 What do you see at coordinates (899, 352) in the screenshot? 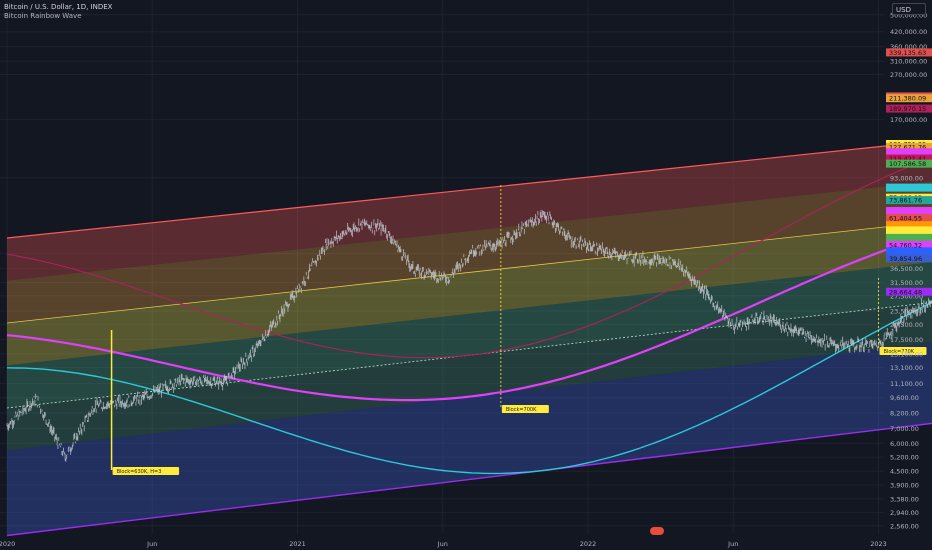
I see `svg-text: Block=770K` at bounding box center [899, 352].